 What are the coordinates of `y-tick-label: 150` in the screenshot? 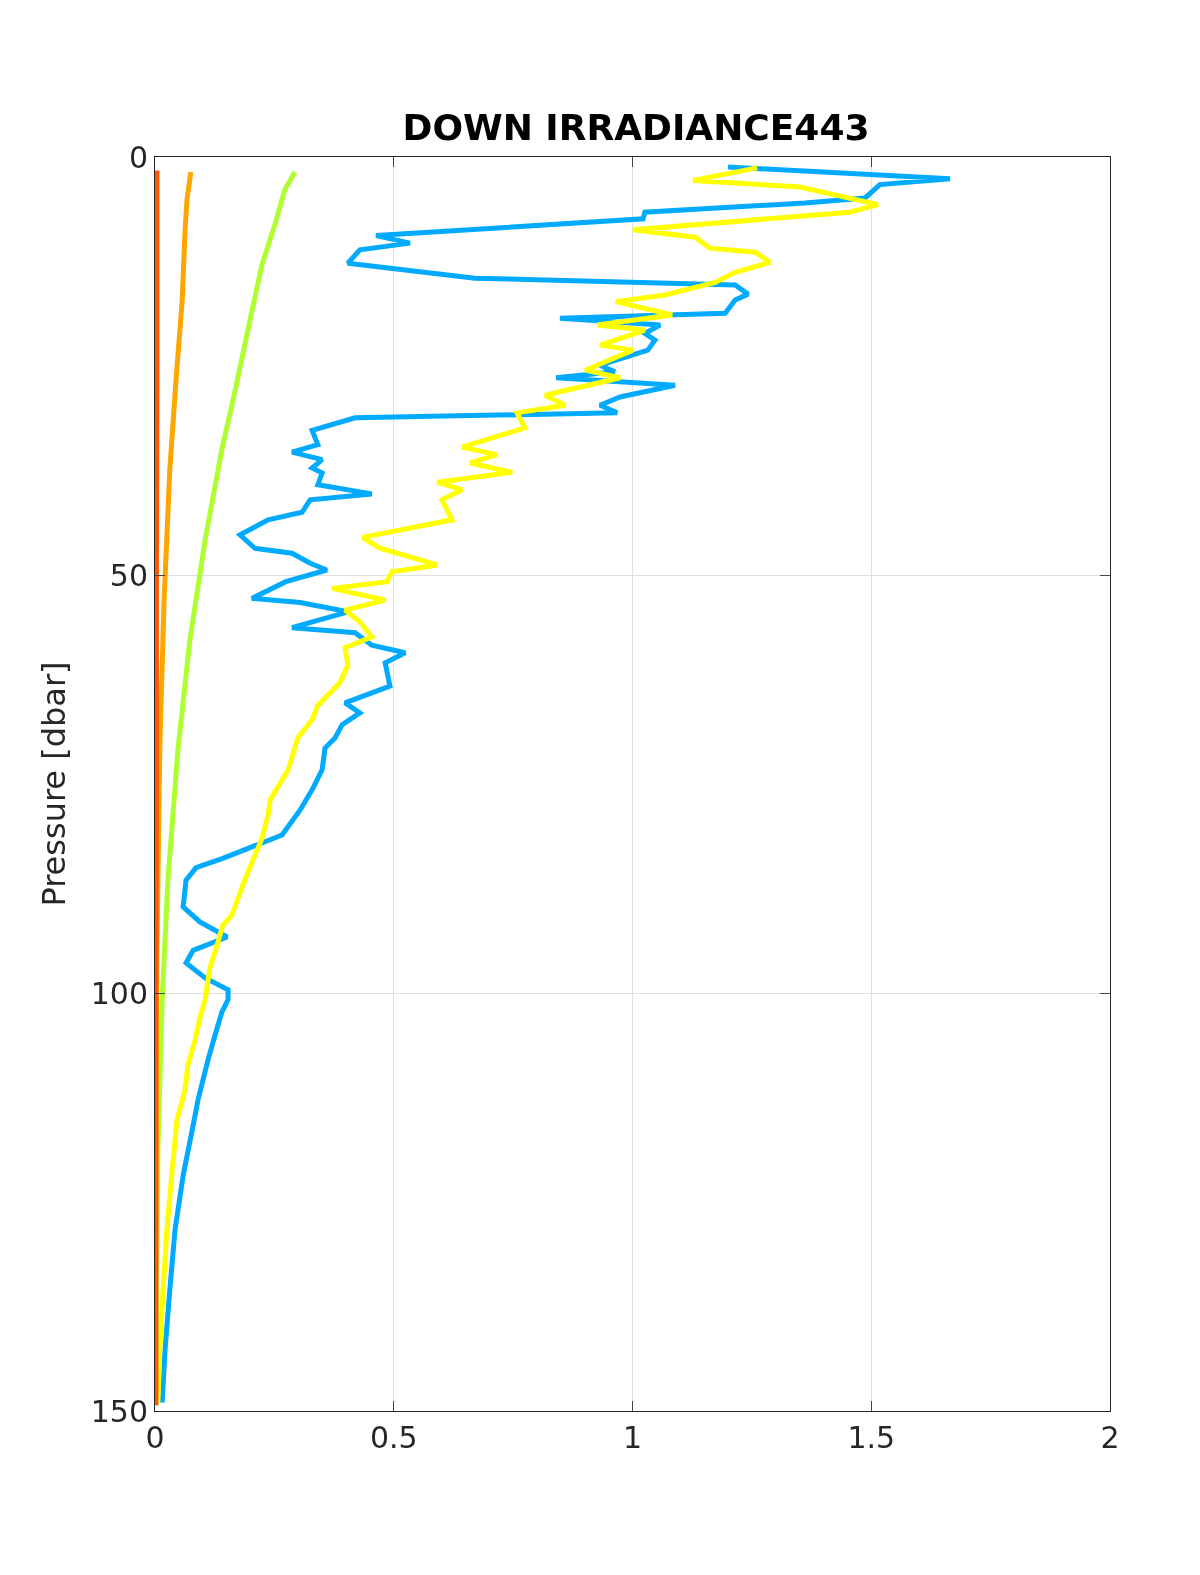 It's located at (119, 1411).